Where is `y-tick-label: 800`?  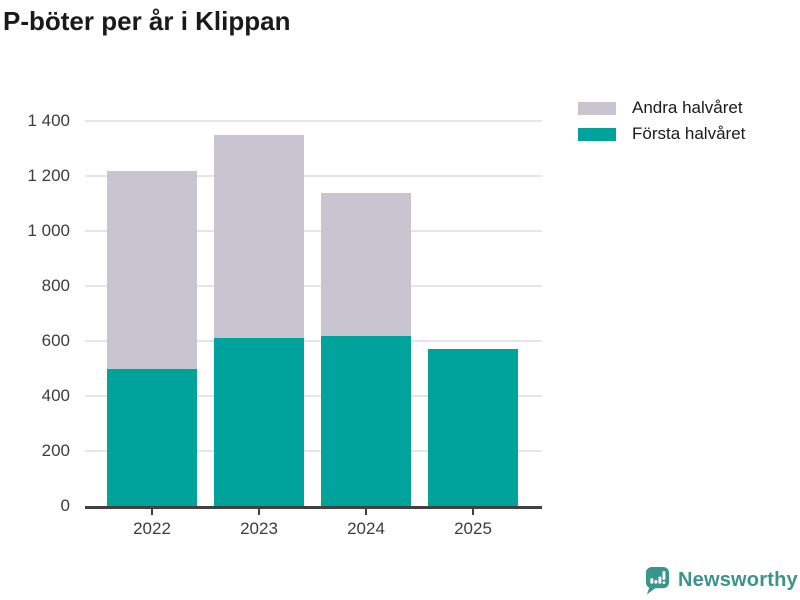
y-tick-label: 800 is located at coordinates (55, 285).